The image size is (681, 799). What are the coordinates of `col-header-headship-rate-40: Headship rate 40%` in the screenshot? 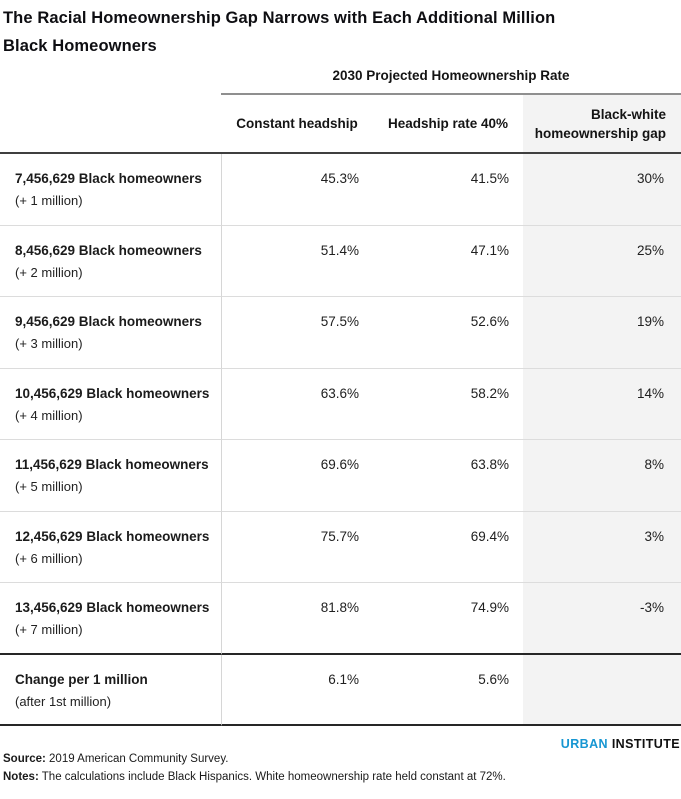 It's located at (448, 124).